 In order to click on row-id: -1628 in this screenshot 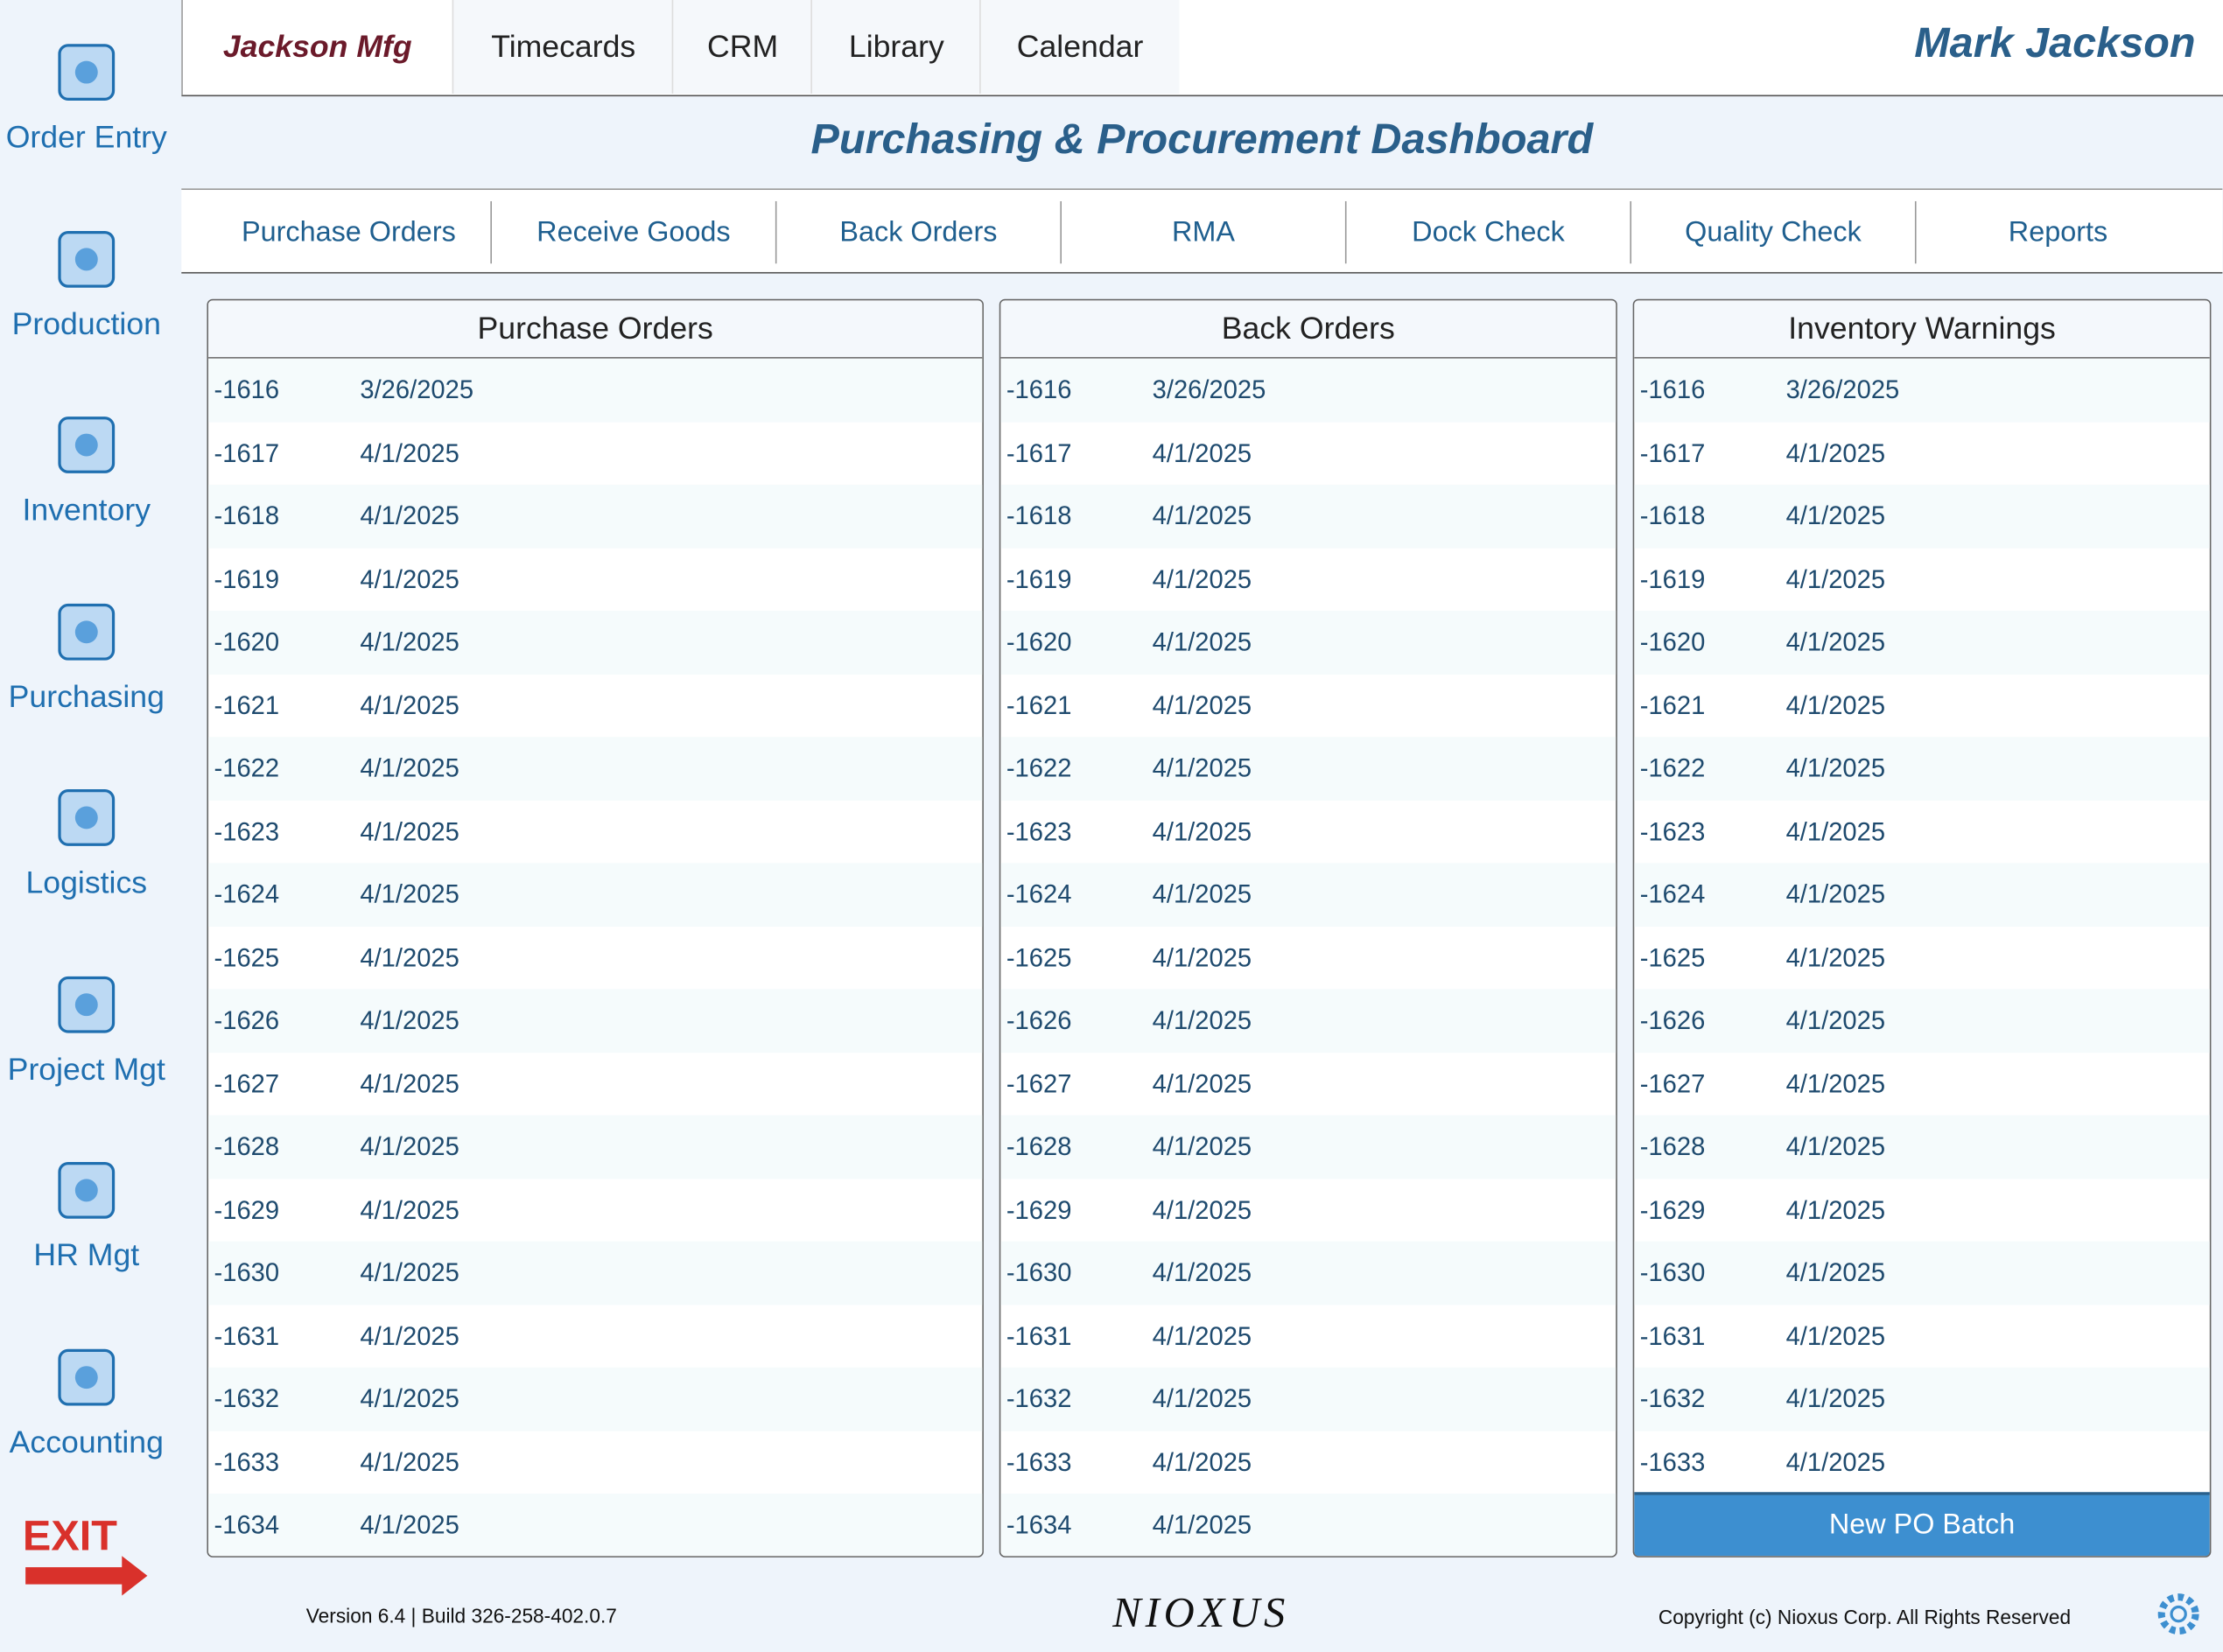, I will do `click(247, 1146)`.